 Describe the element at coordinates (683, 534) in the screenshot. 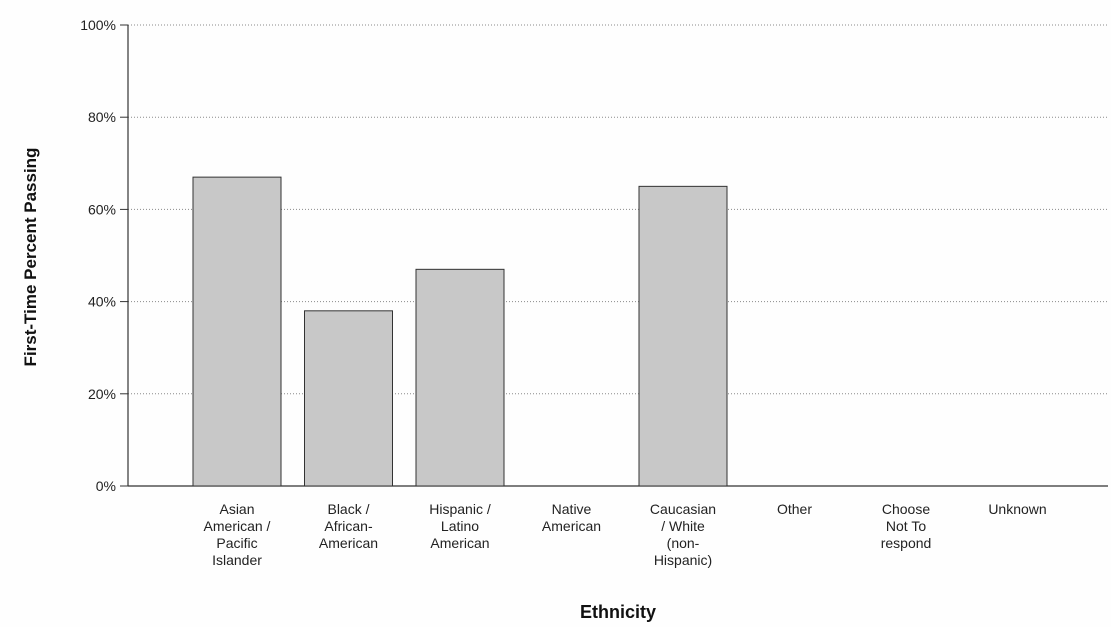

I see `x-tick-label: Caucasian / White (non-Hispanic)` at that location.